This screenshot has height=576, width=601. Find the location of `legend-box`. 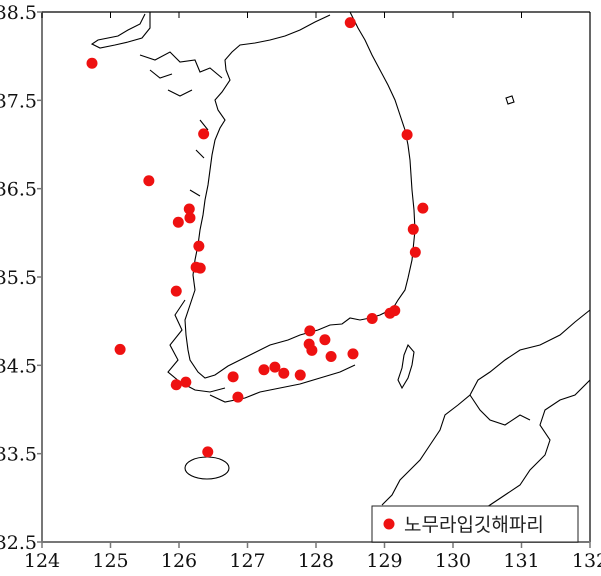

legend-box is located at coordinates (475, 524).